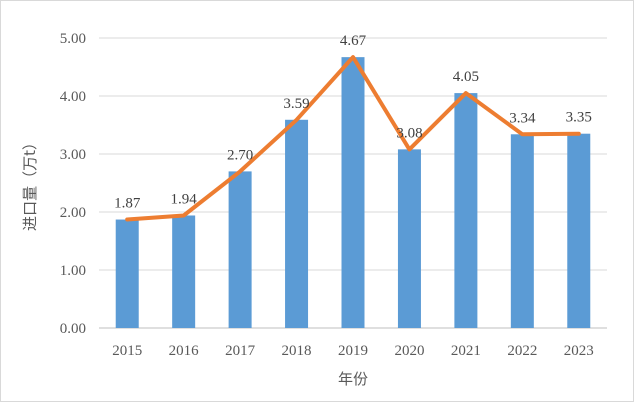  What do you see at coordinates (127, 273) in the screenshot?
I see `bar-2015` at bounding box center [127, 273].